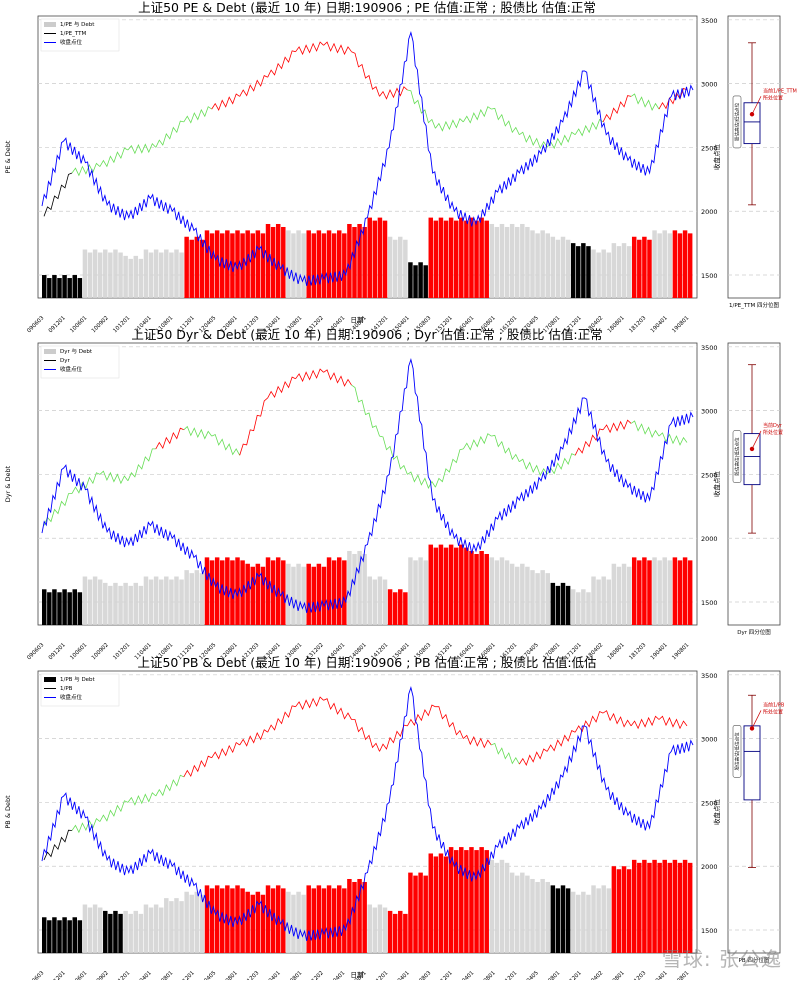  Describe the element at coordinates (315, 975) in the screenshot. I see `x-tick-label: 131202` at that location.